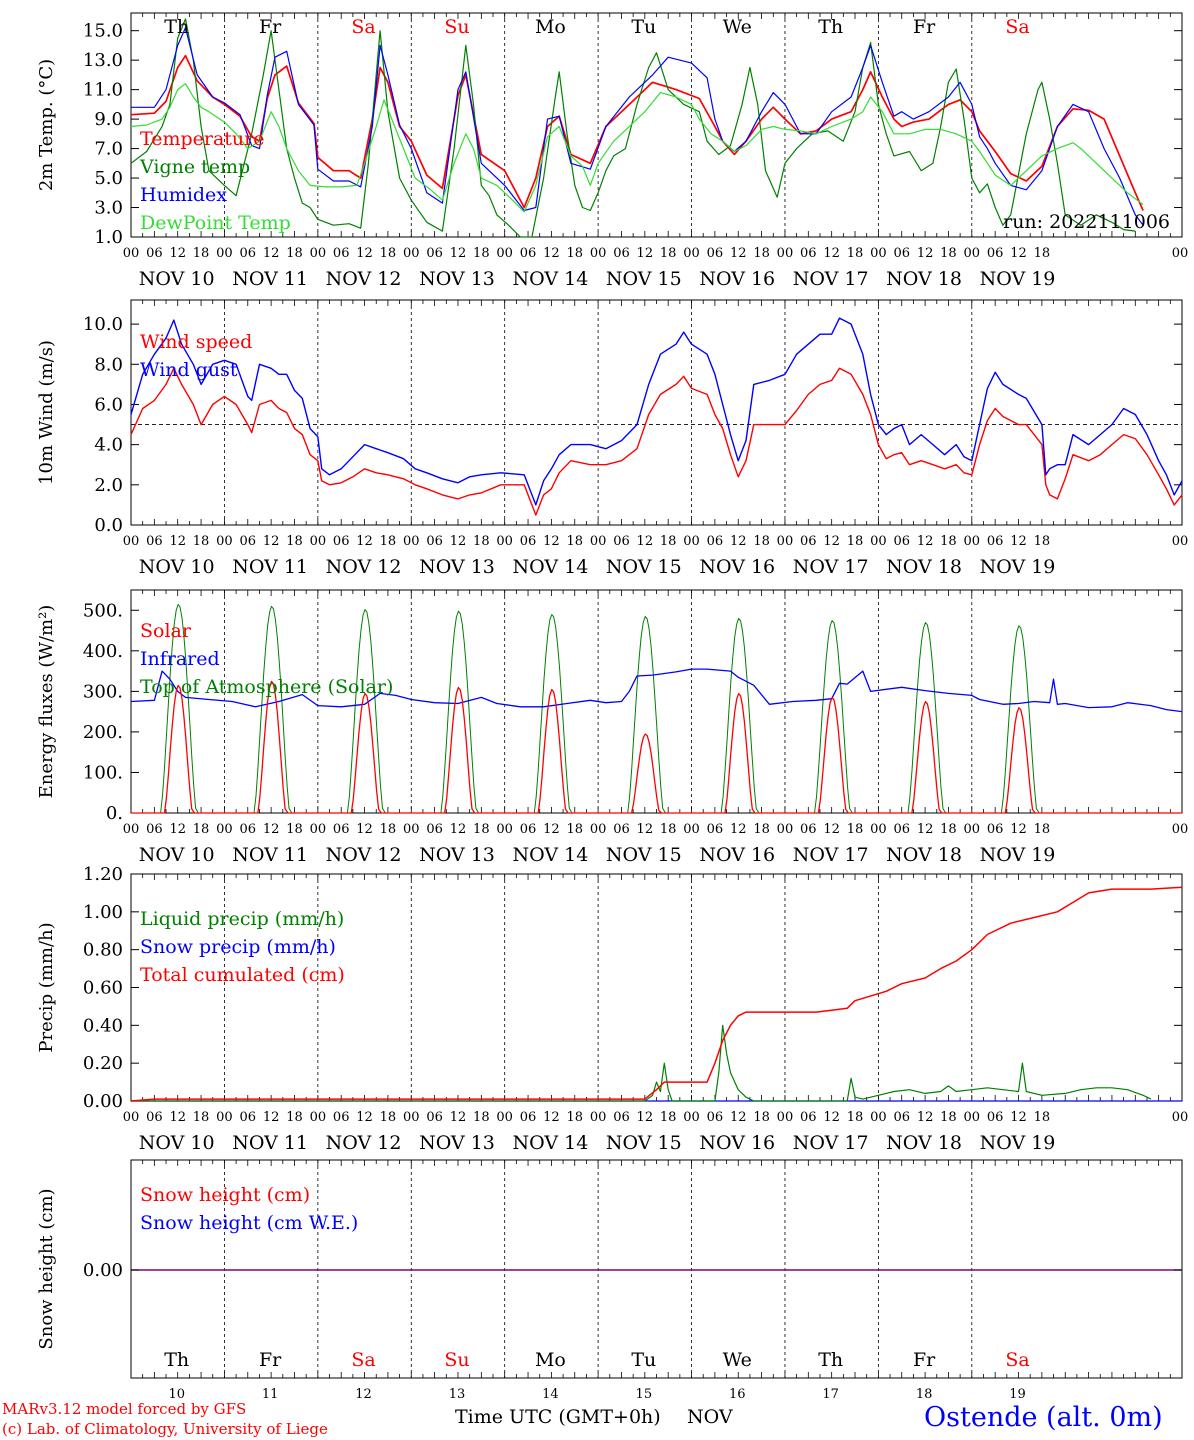 The image size is (1194, 1440). I want to click on y-tick-label: 8.0, so click(108, 364).